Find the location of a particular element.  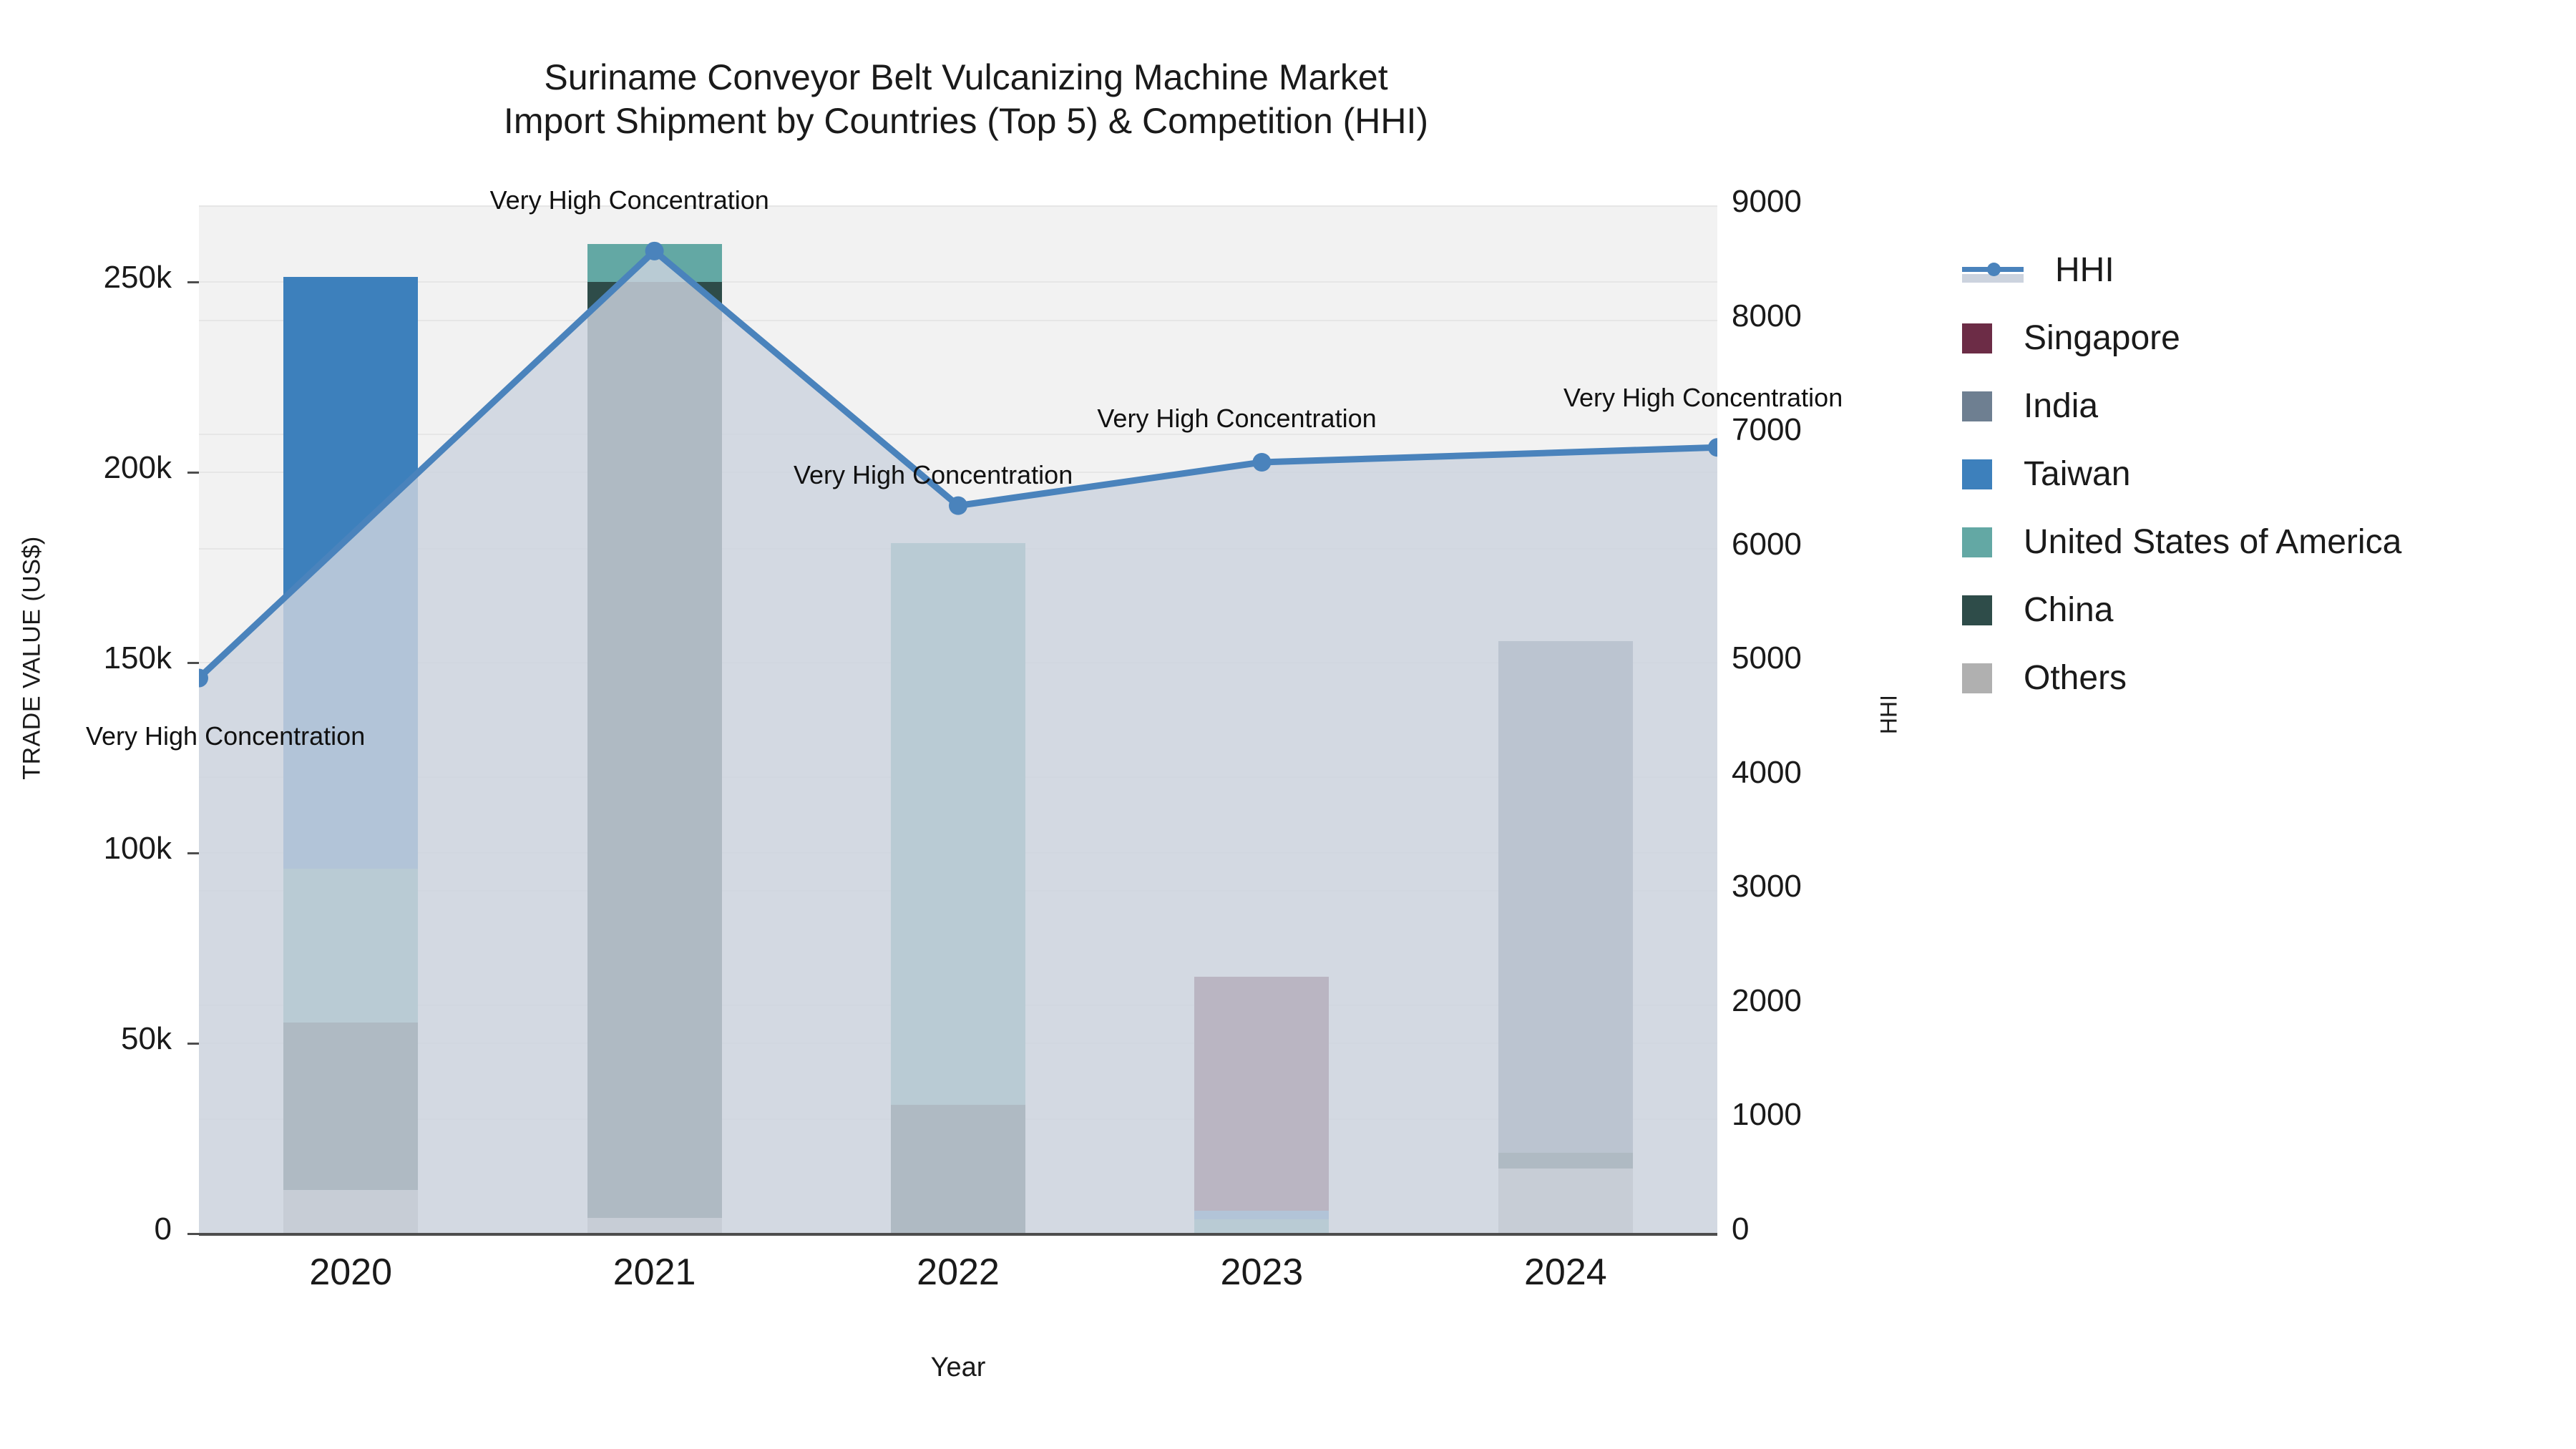

y-axis-label-right: HHI is located at coordinates (1888, 714).